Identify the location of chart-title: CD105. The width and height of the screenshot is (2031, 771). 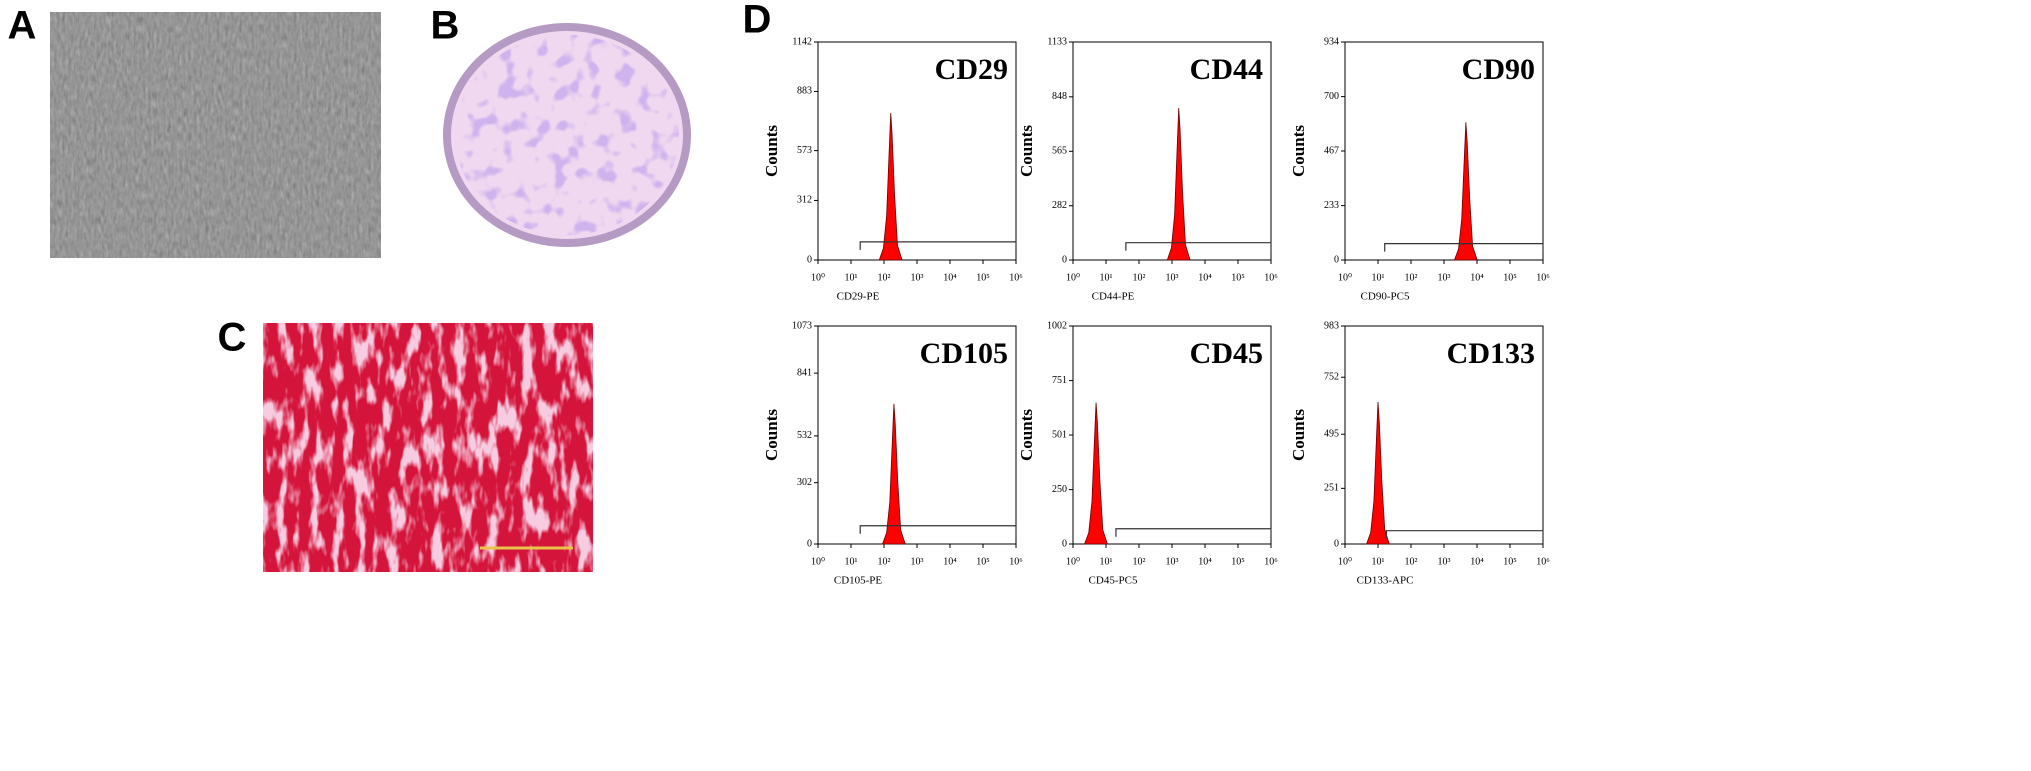
(964, 353).